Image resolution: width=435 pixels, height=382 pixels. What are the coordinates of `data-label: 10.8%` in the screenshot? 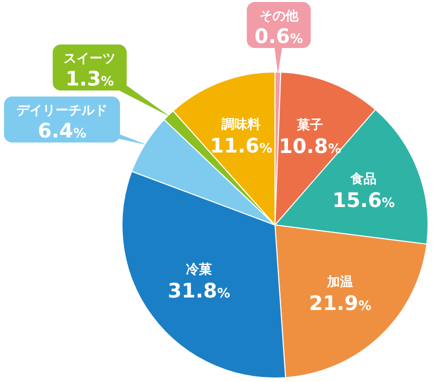 It's located at (310, 146).